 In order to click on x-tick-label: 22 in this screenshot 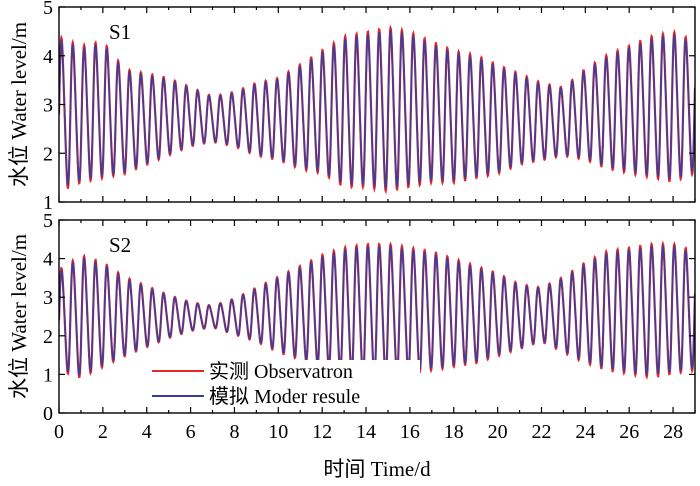, I will do `click(541, 432)`.